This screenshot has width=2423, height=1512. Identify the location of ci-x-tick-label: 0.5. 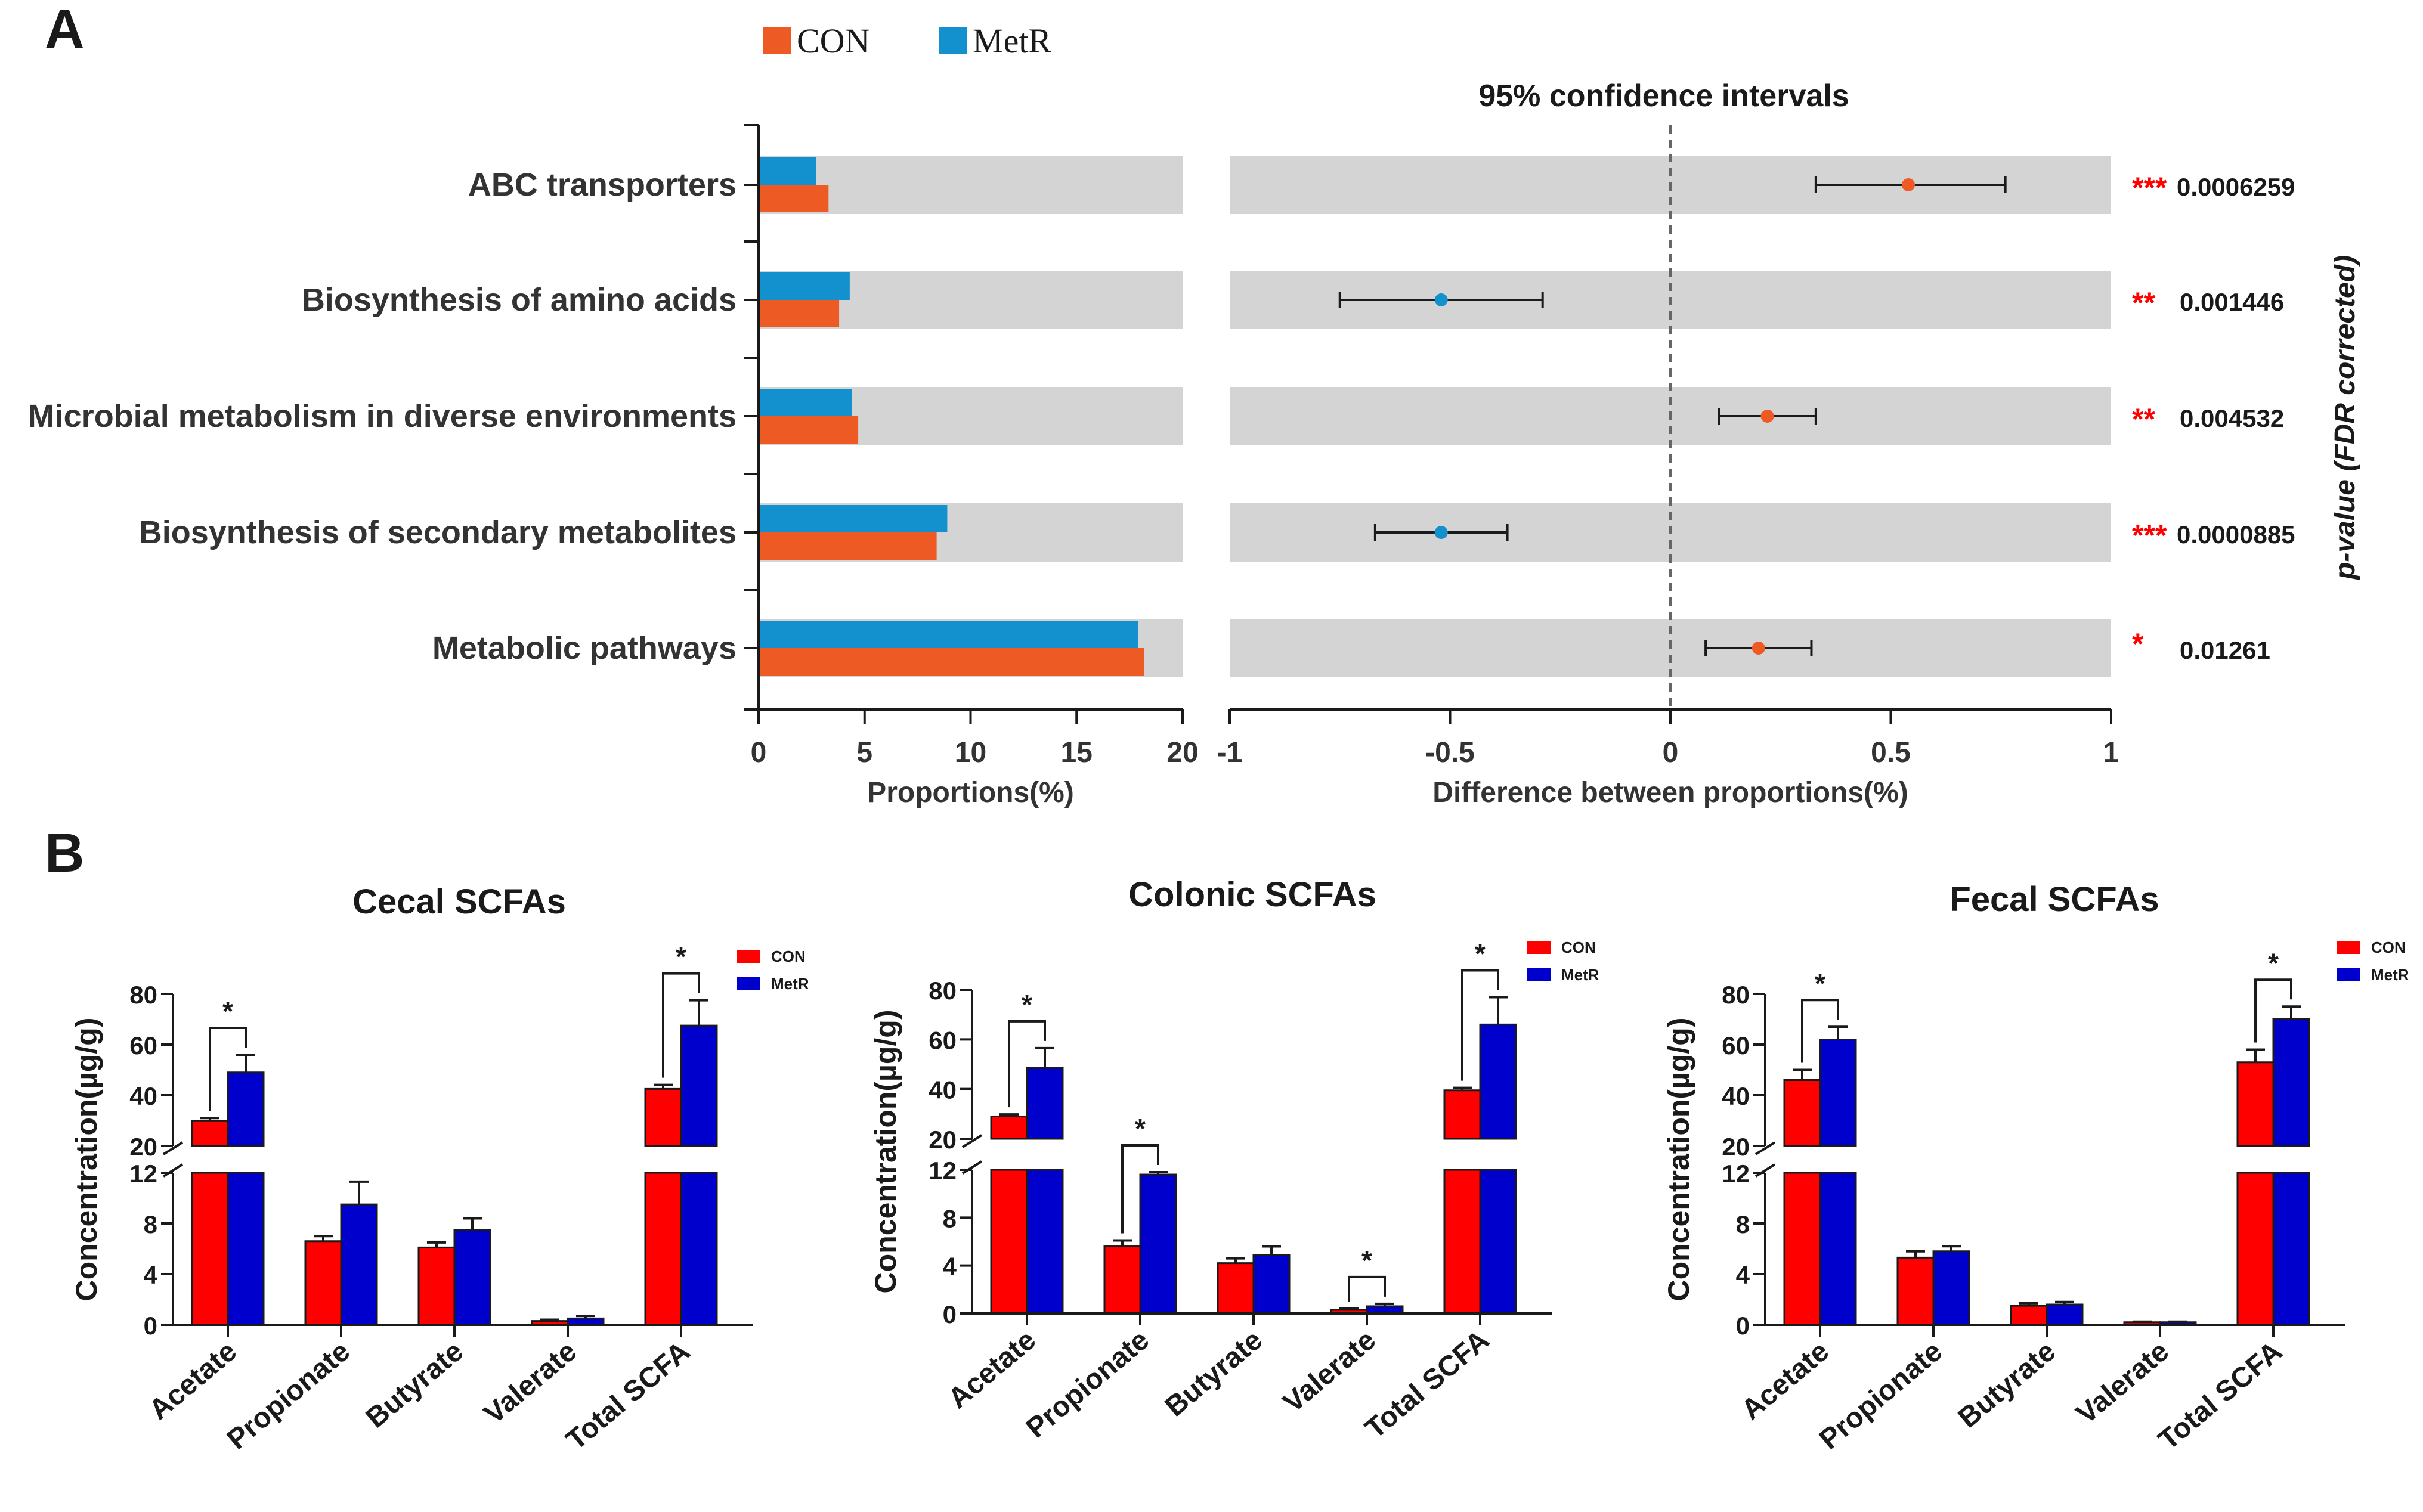
(1891, 753).